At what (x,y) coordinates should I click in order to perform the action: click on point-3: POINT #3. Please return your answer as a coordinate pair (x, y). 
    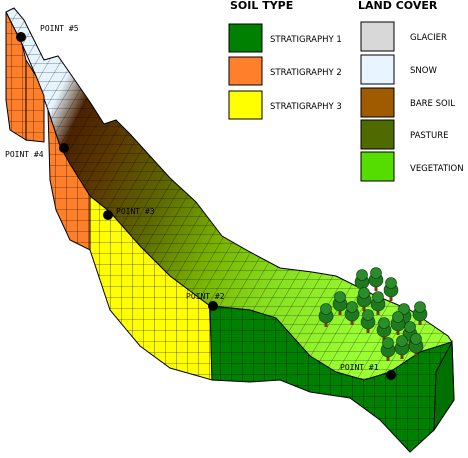
    Looking at the image, I should click on (129, 213).